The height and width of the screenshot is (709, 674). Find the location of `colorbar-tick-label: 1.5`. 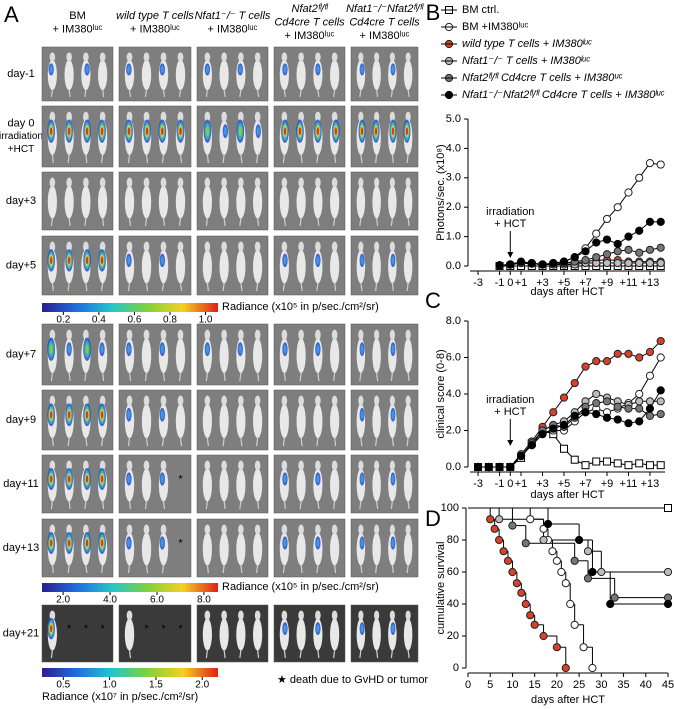

colorbar-tick-label: 1.5 is located at coordinates (156, 685).